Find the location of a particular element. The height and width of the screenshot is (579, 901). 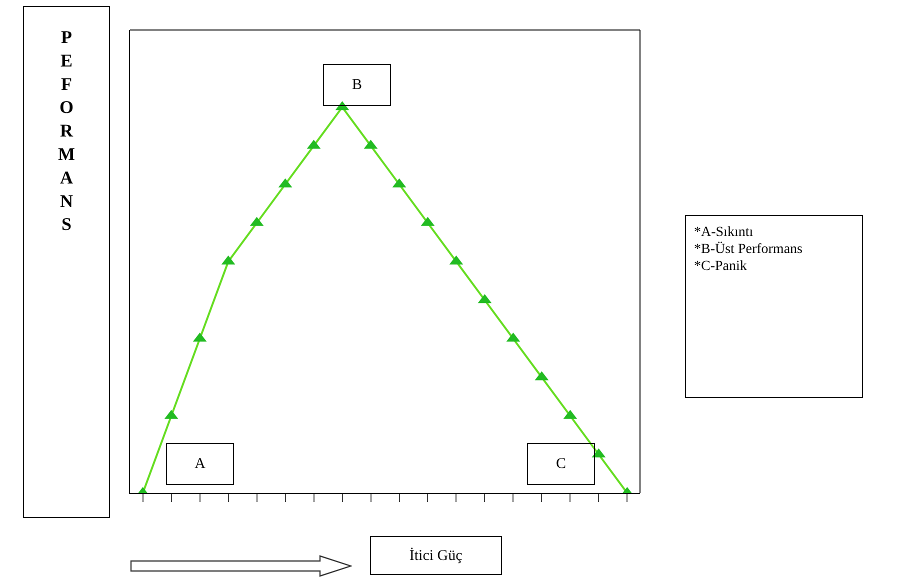

text: *B-Üst Performans is located at coordinates (749, 249).